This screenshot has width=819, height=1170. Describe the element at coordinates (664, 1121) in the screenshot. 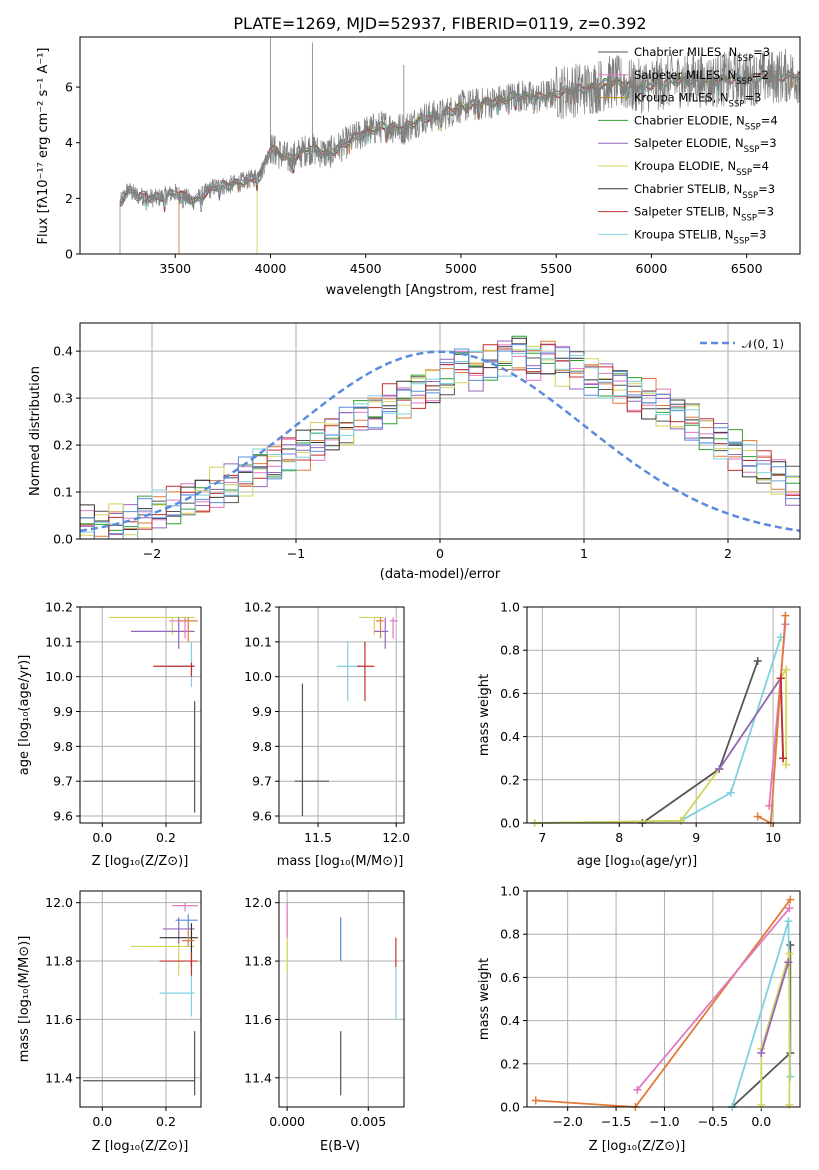

I see `weight-vs-Z-xtick-label: −1.0` at that location.